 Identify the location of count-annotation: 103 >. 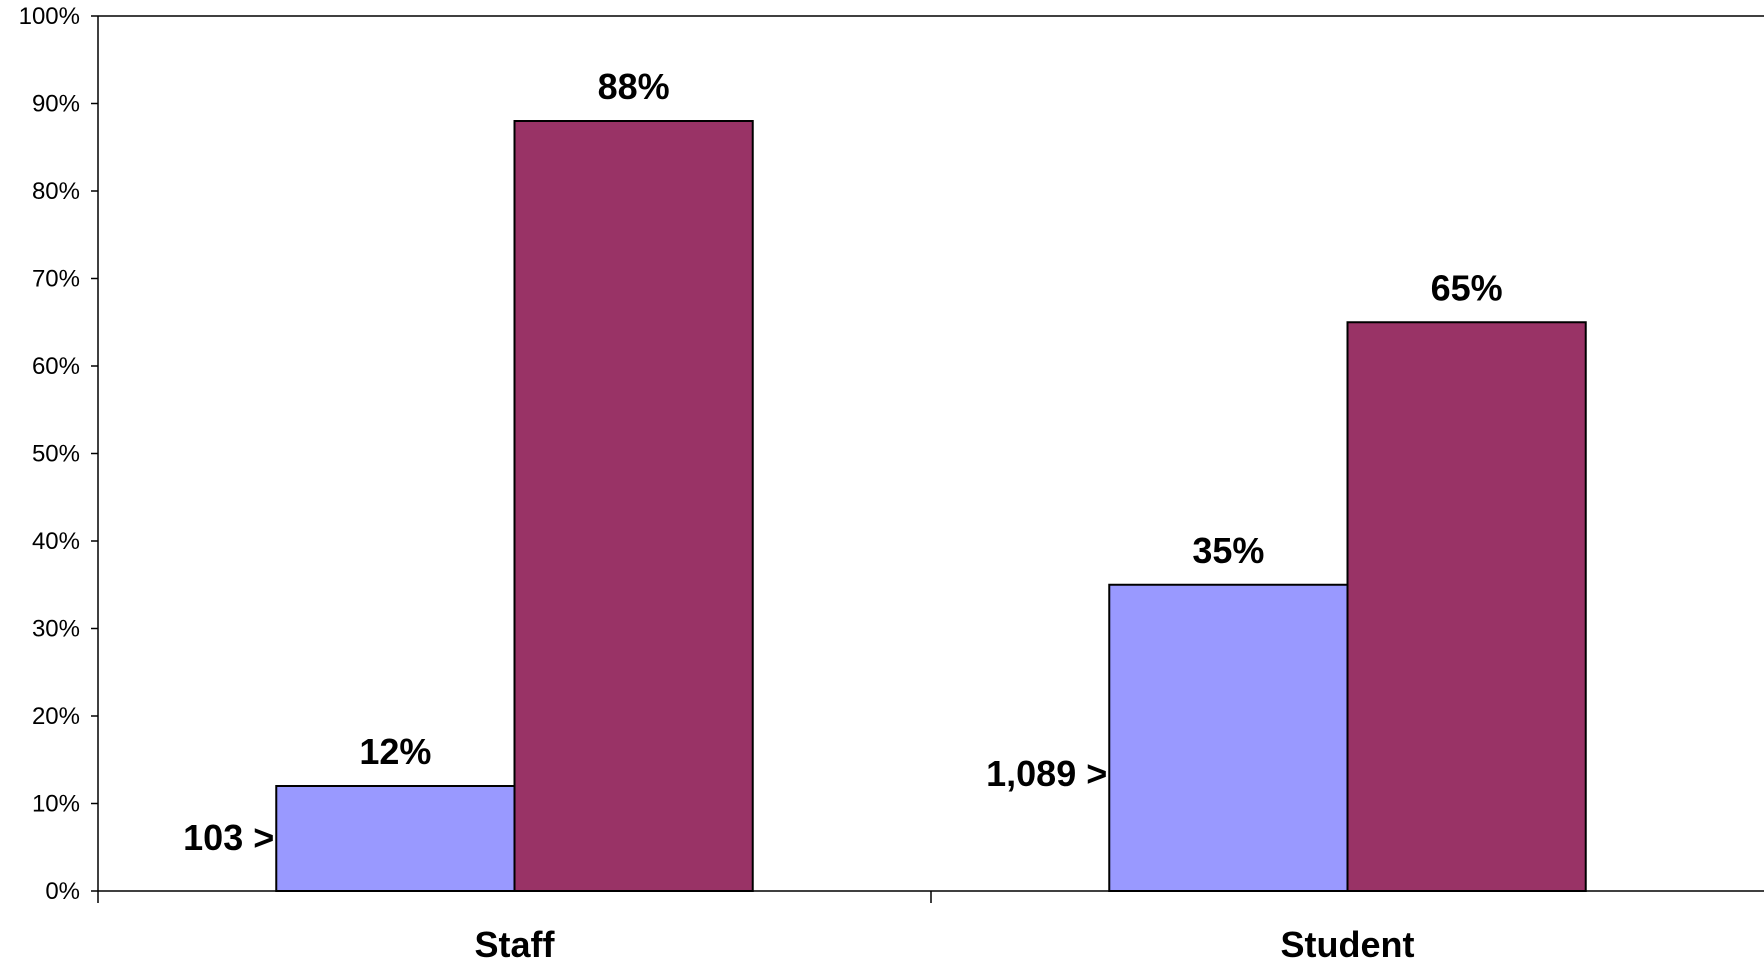
(228, 837).